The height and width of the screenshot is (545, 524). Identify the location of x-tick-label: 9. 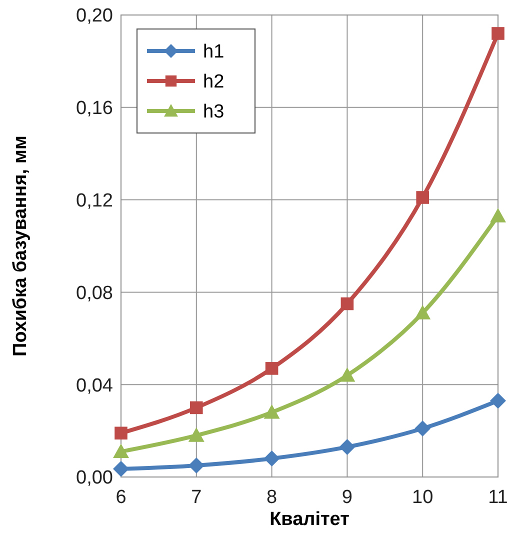
(347, 497).